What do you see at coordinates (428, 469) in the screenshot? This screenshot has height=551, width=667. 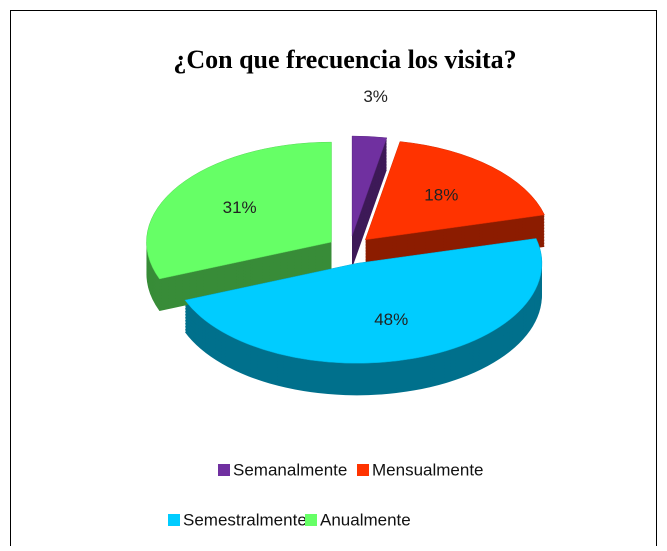 I see `legend-label: Mensualmente` at bounding box center [428, 469].